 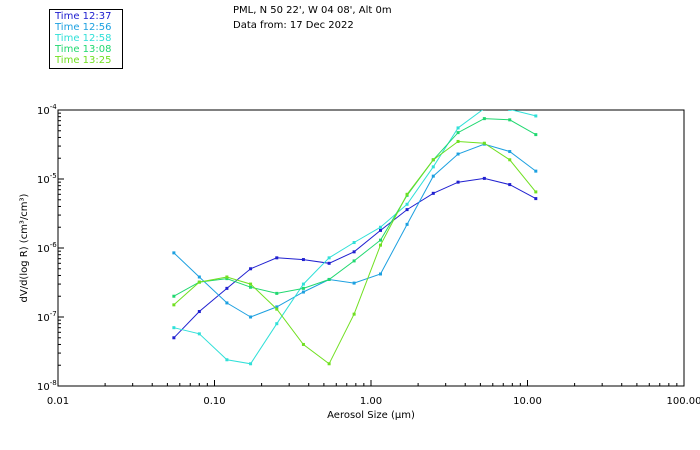 What do you see at coordinates (47, 179) in the screenshot?
I see `y-tick-label: 10⁻⁵` at bounding box center [47, 179].